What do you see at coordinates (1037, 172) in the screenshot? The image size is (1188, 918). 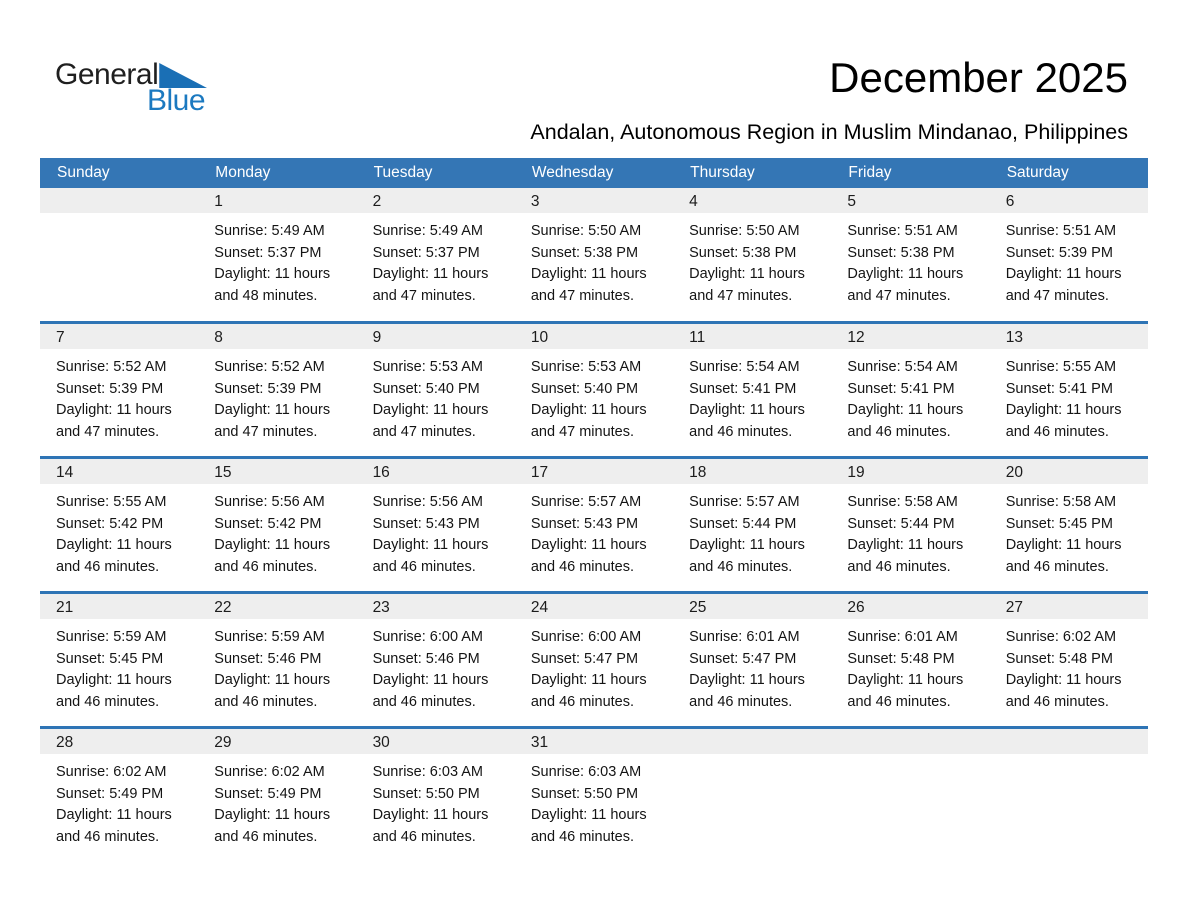 I see `weekday-header-saturday: Saturday` at bounding box center [1037, 172].